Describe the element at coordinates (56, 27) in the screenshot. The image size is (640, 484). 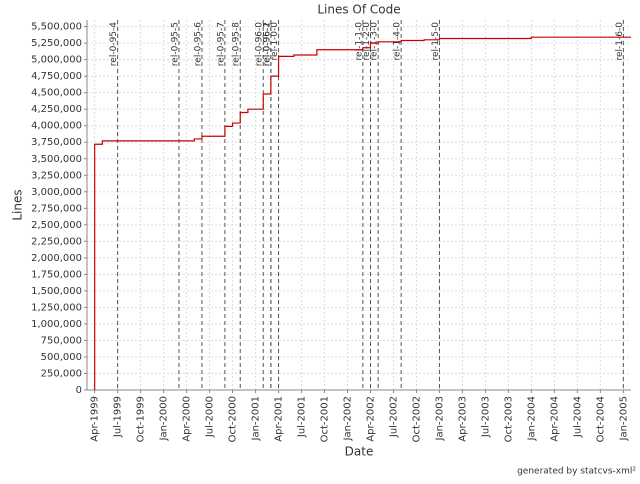
I see `y-tick-label: 5,500,000` at that location.